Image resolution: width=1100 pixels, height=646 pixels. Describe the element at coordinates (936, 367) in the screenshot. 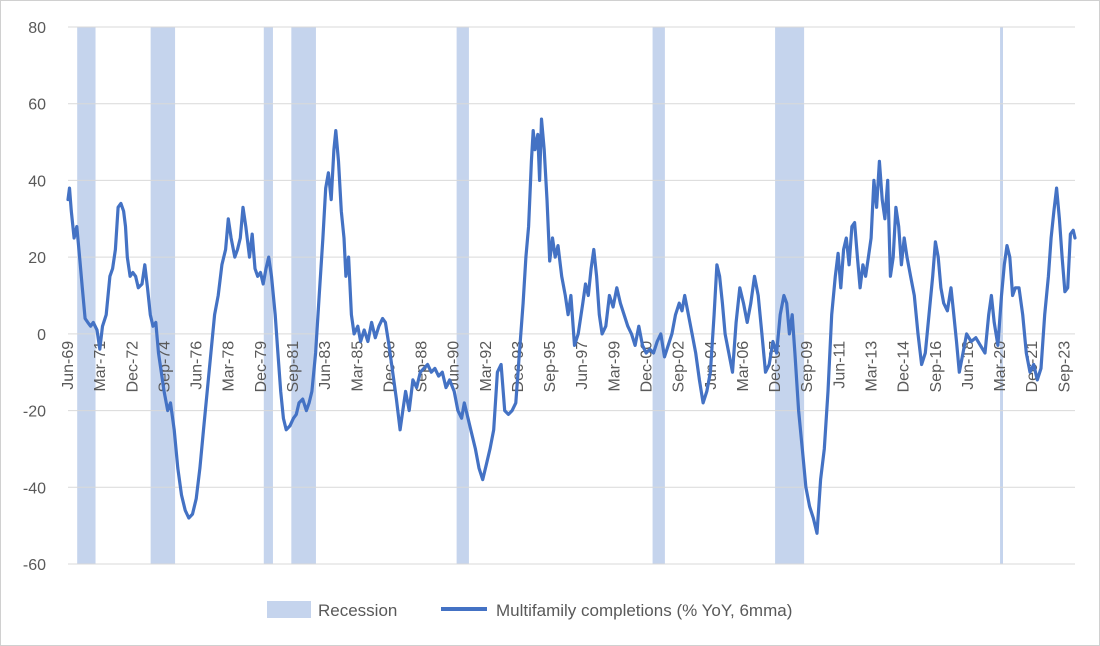

I see `x-tick-label: Sep-16` at that location.